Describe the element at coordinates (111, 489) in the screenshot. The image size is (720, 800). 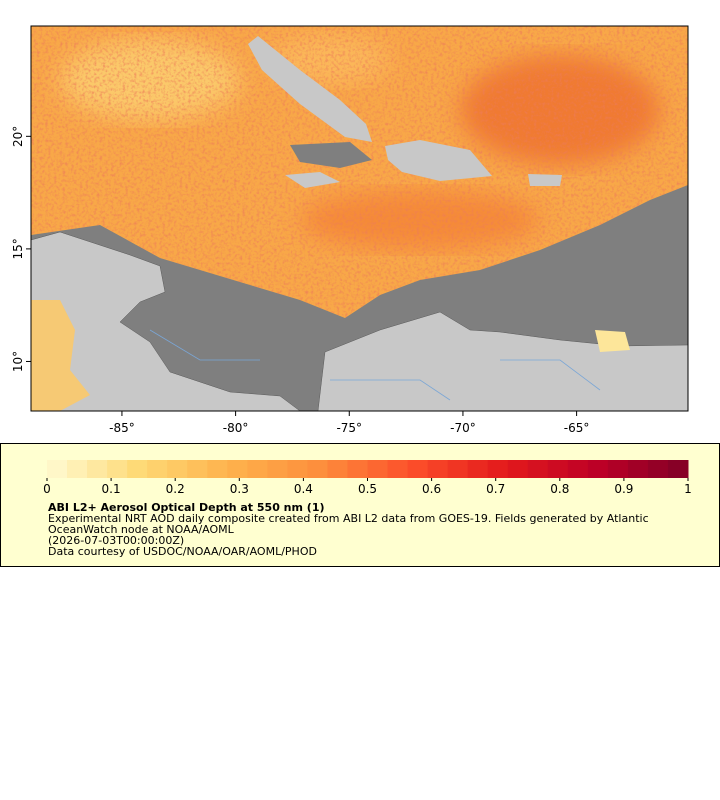
I see `colorbar-tick-label: 0.1` at that location.